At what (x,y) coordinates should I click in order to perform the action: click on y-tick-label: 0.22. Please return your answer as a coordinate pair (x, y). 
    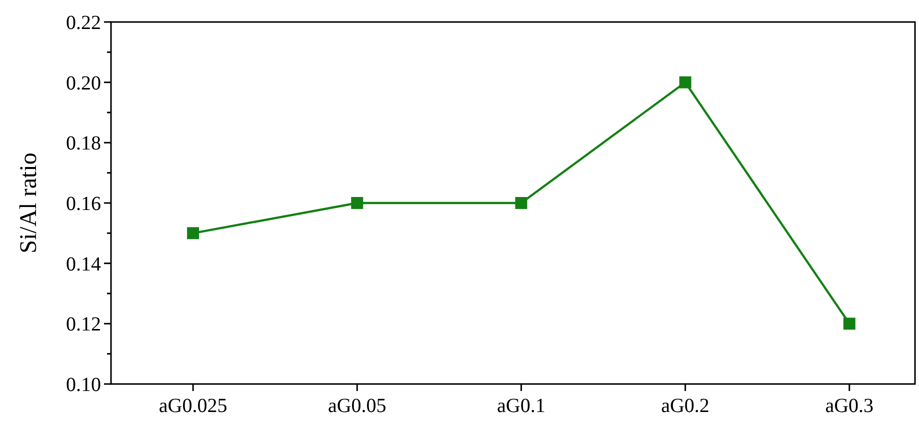
    Looking at the image, I should click on (83, 23).